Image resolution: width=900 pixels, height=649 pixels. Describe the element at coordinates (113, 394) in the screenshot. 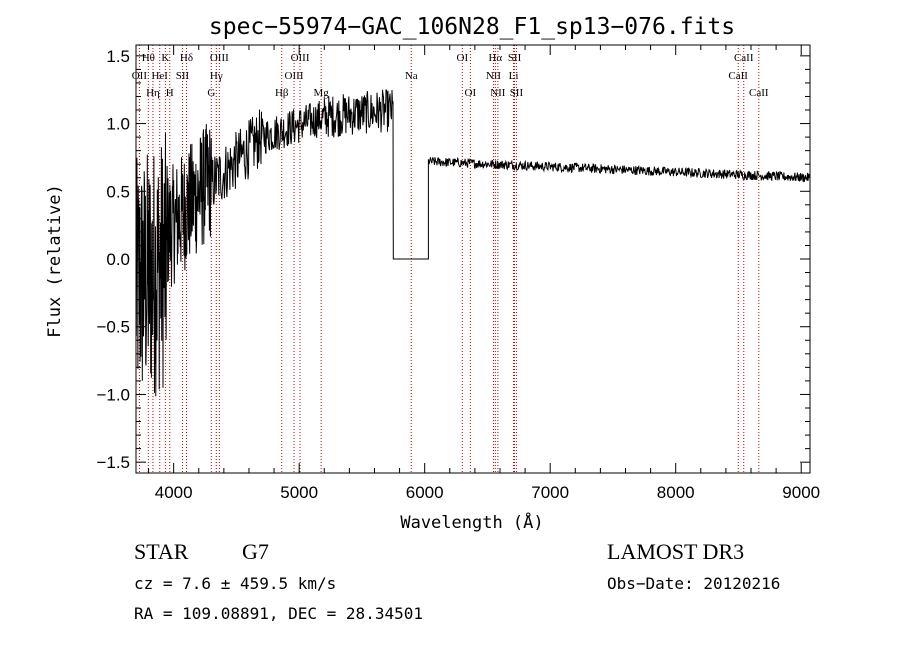

I see `y-tick-label: −1.0` at that location.